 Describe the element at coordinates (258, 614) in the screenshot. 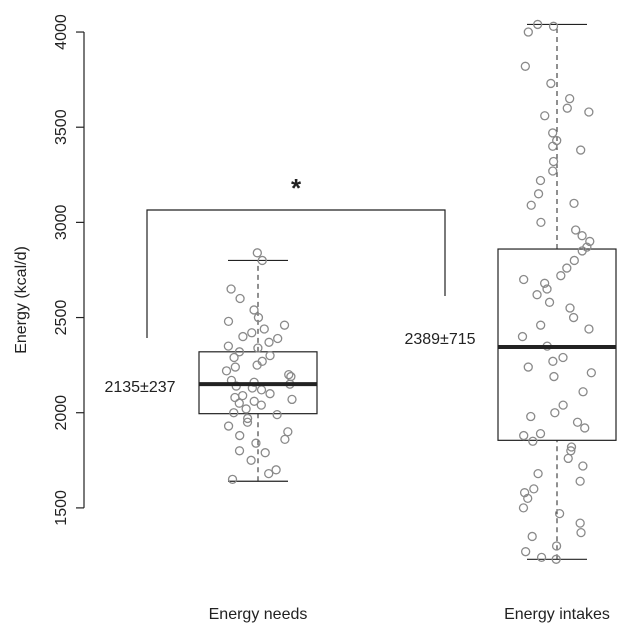

I see `x-tick-label: Energy needs` at that location.